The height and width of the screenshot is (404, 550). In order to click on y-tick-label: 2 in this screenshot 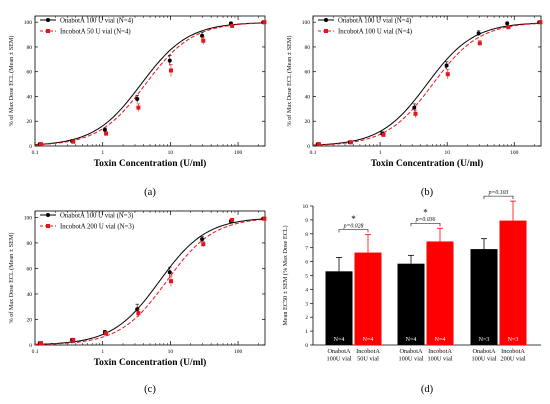, I will do `click(306, 318)`.